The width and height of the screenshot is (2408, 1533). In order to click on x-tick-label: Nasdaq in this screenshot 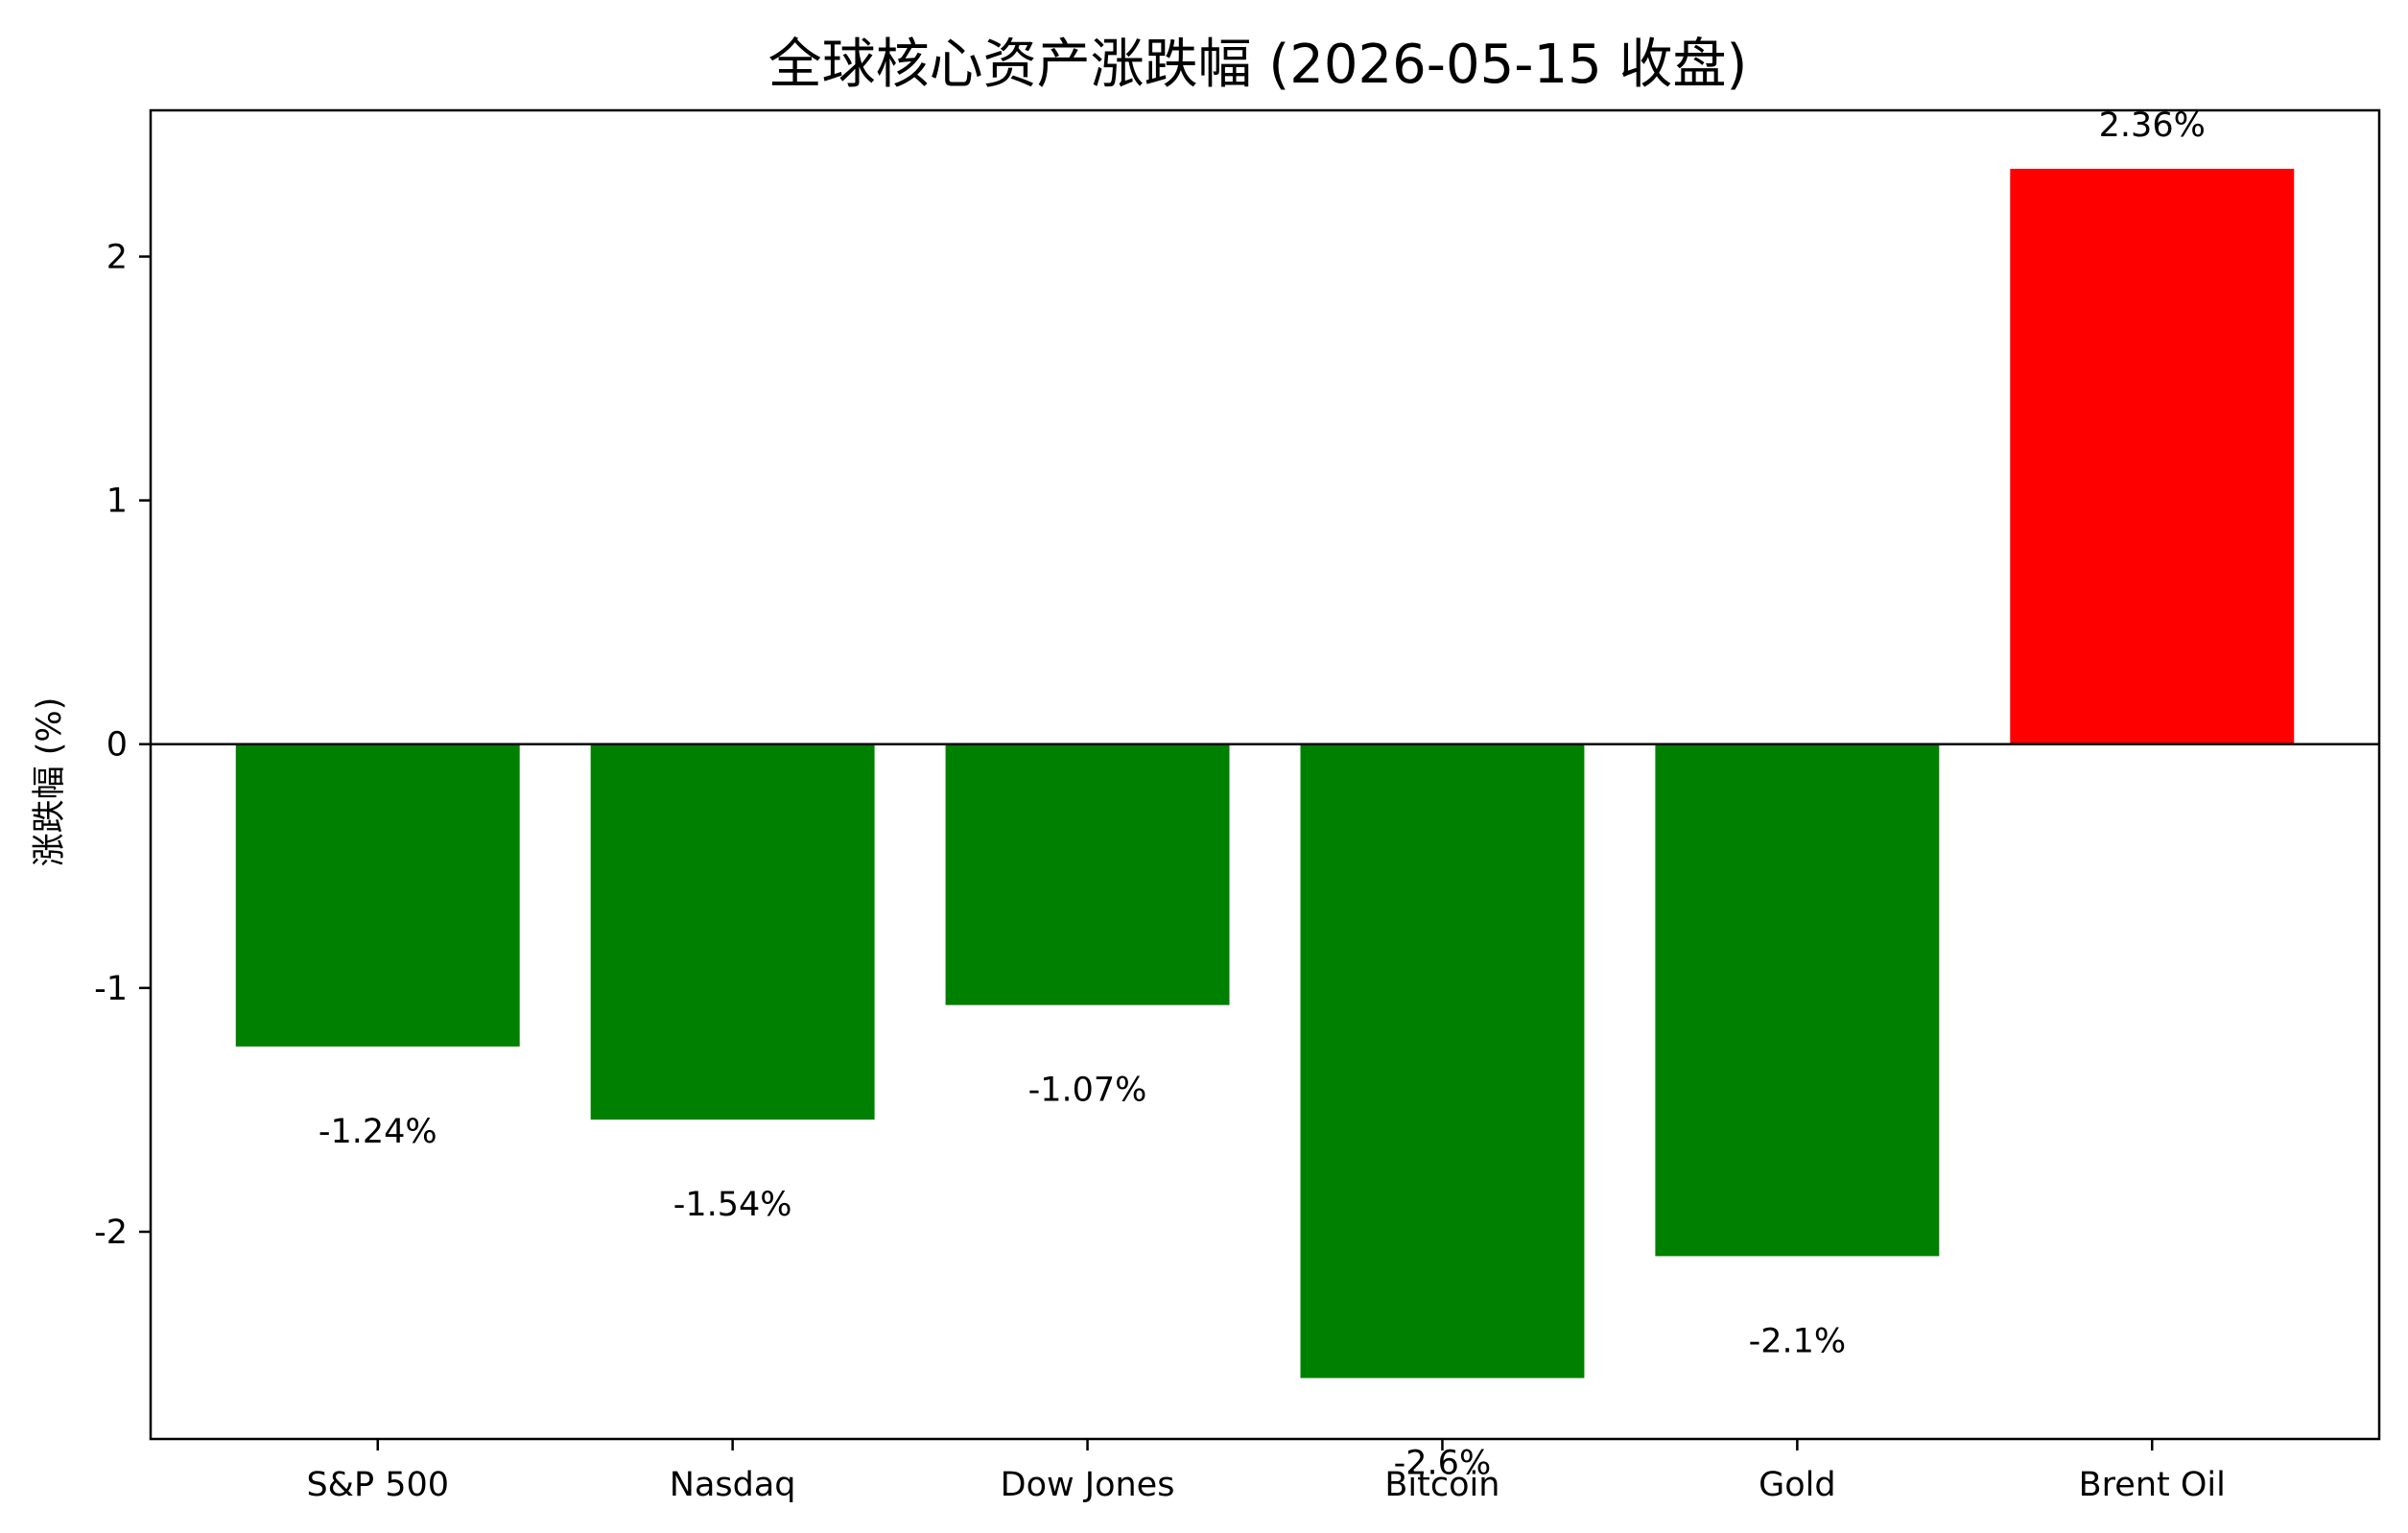, I will do `click(733, 1485)`.